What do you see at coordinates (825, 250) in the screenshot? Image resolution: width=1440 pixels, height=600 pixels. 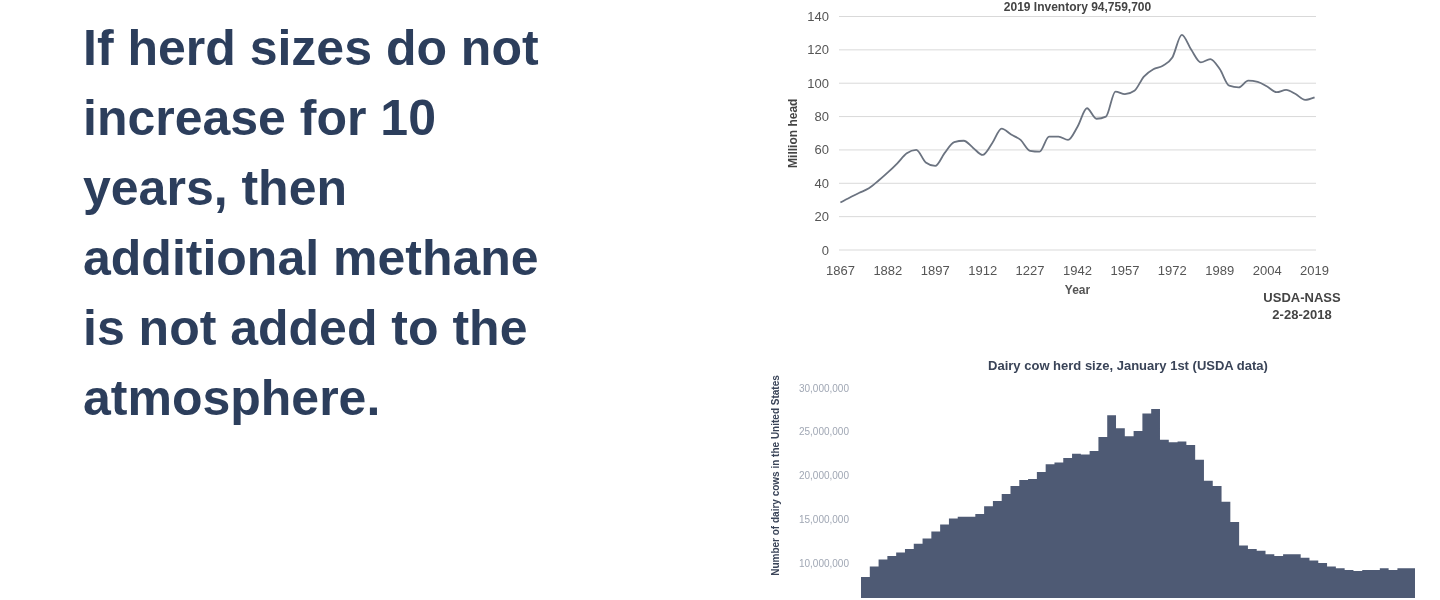 I see `y-tick-label: 0` at bounding box center [825, 250].